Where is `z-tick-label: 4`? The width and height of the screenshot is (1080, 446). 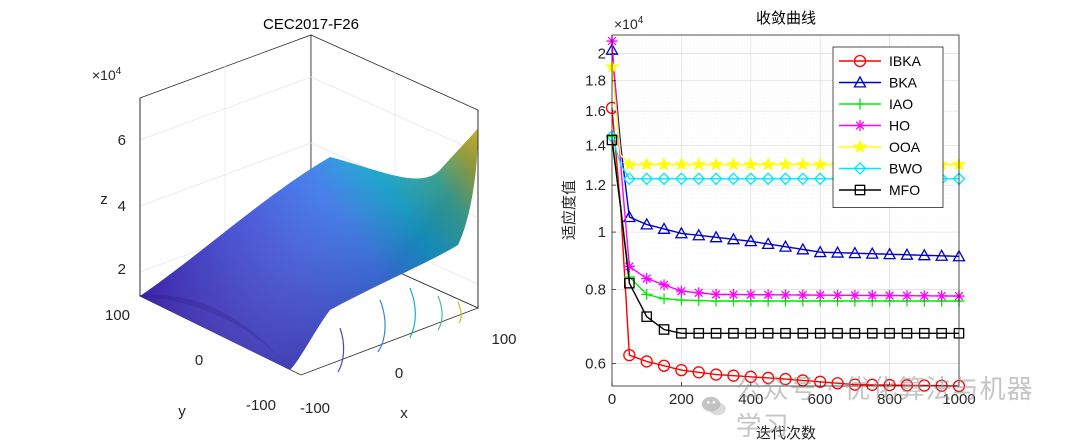
z-tick-label: 4 is located at coordinates (122, 206).